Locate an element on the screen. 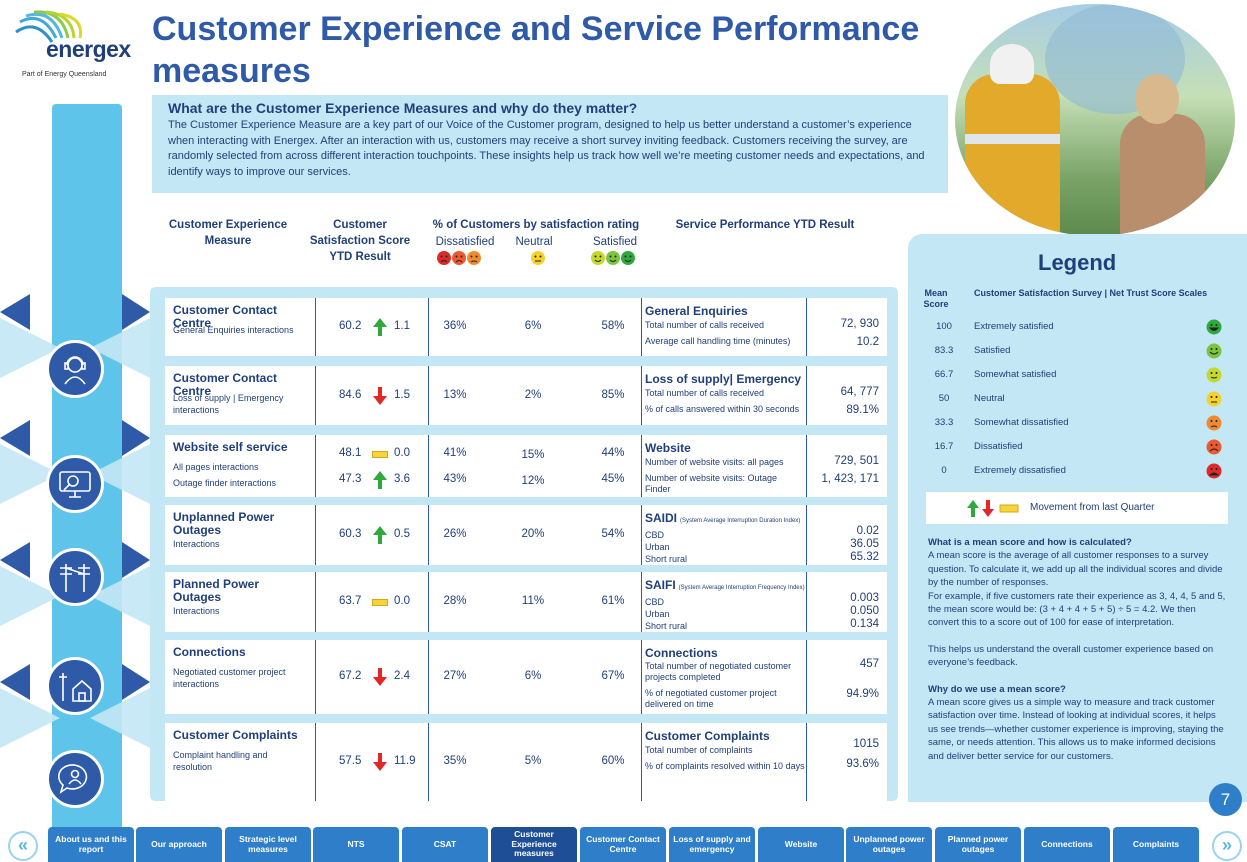 The image size is (1247, 862). row-subtitle: Negotiated customer project interactions is located at coordinates (229, 678).